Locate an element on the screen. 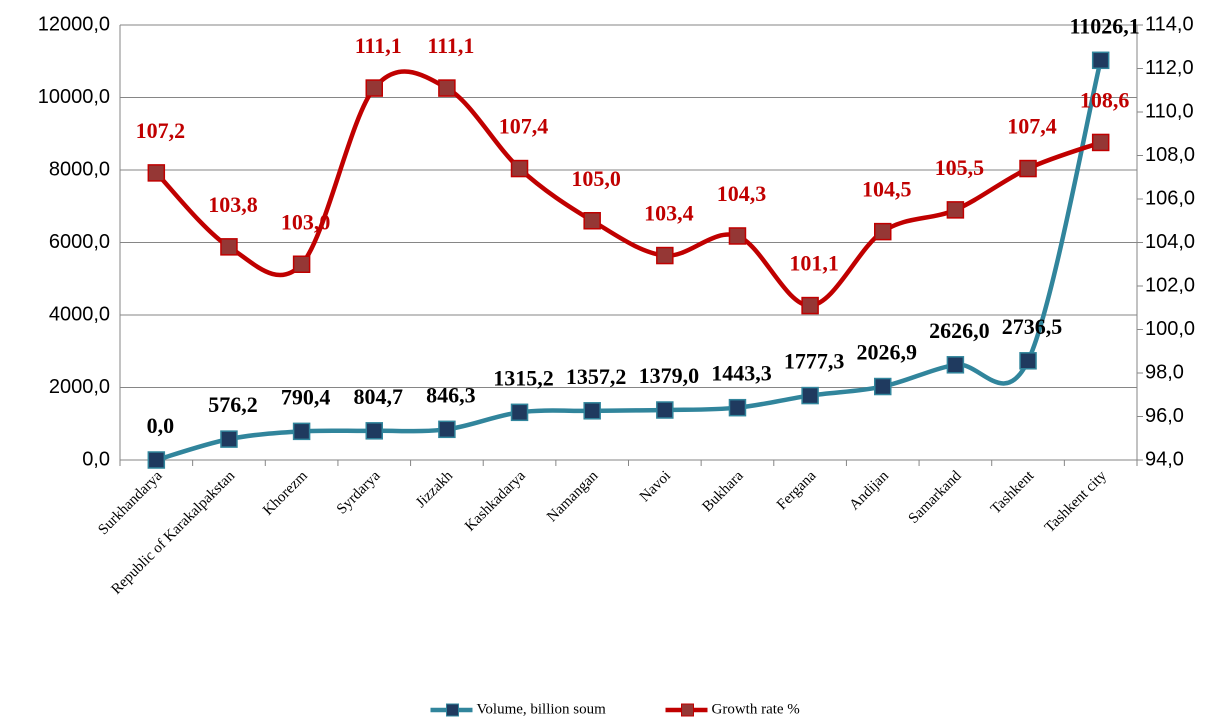 Image resolution: width=1226 pixels, height=720 pixels. data-label: 804,7 is located at coordinates (379, 396).